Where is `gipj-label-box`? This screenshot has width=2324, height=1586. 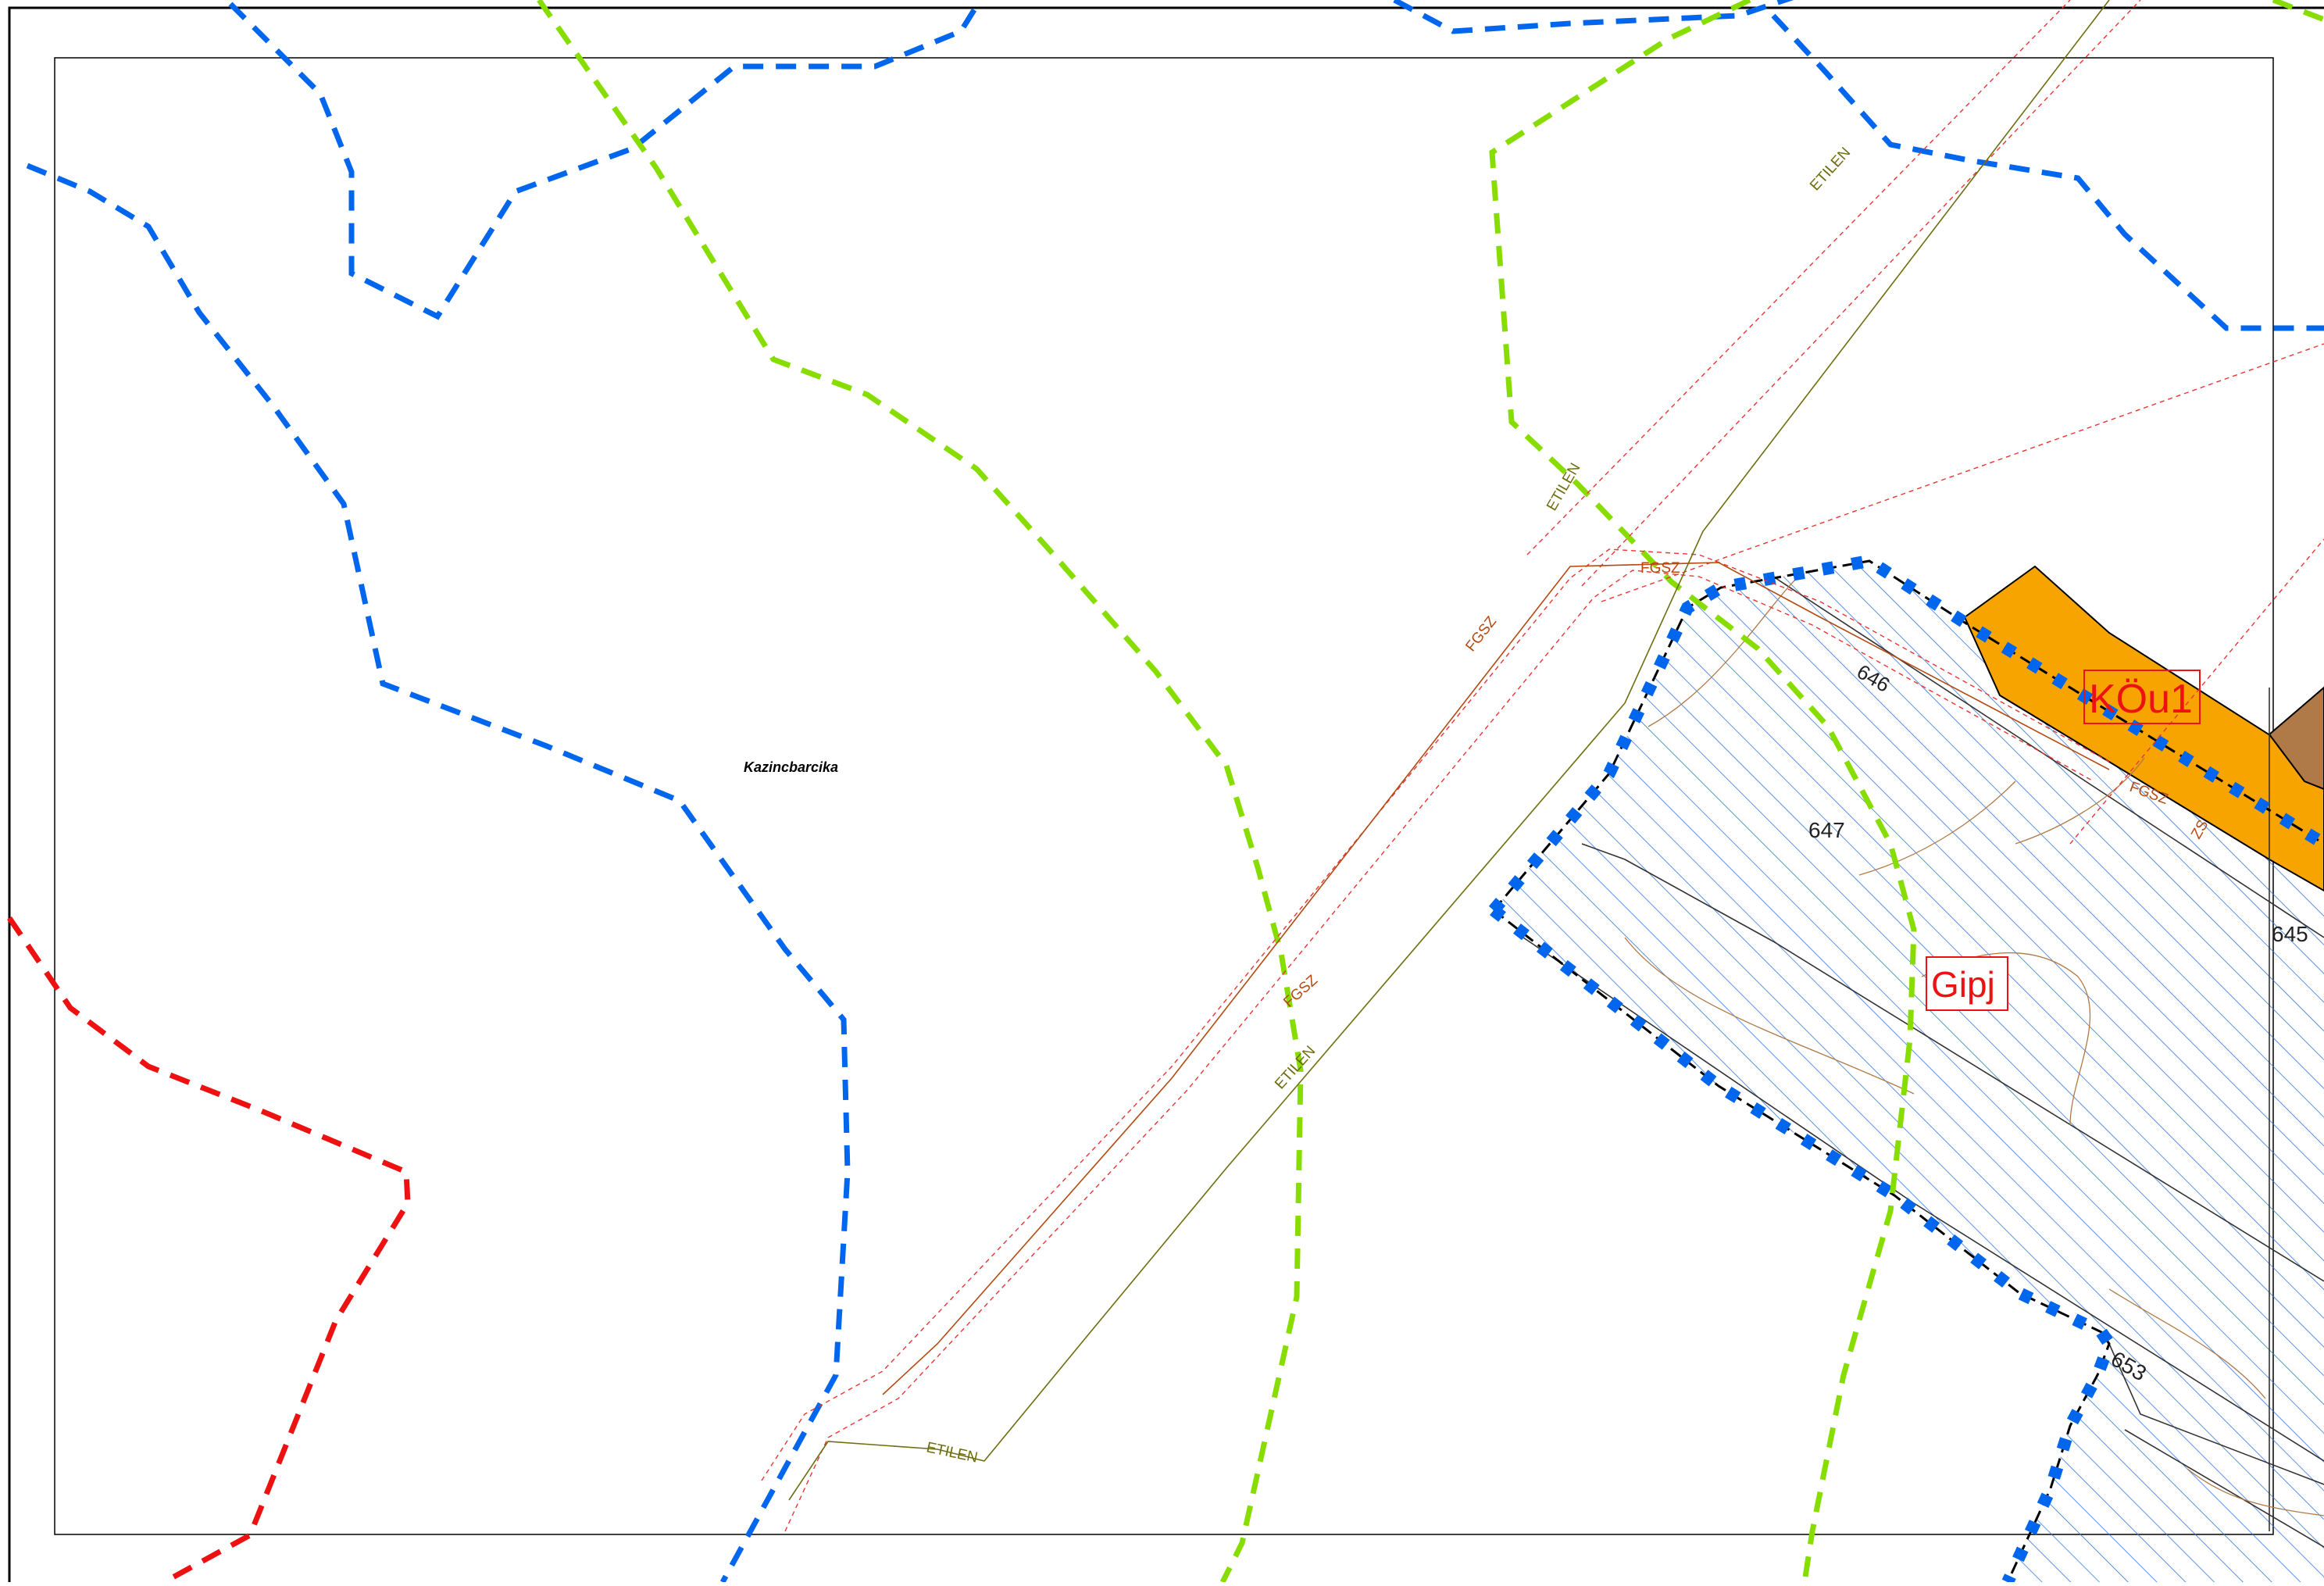 gipj-label-box is located at coordinates (1967, 983).